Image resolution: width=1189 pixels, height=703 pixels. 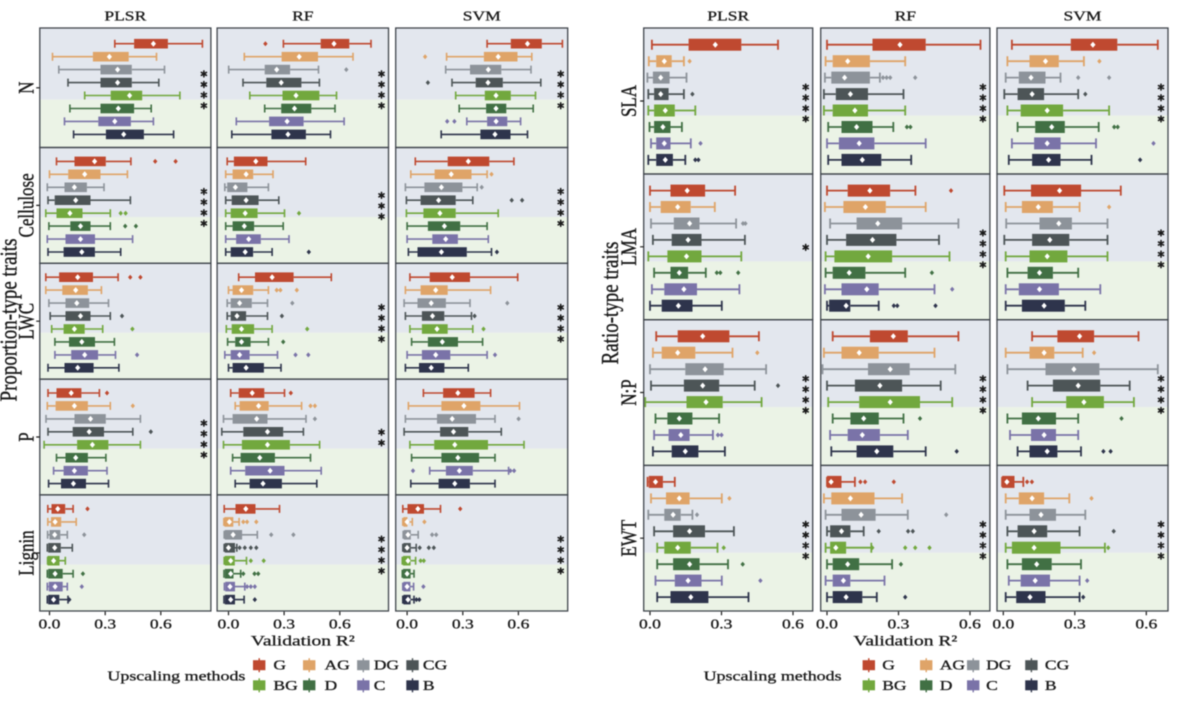 I want to click on svg-text: EWT, so click(x=629, y=538).